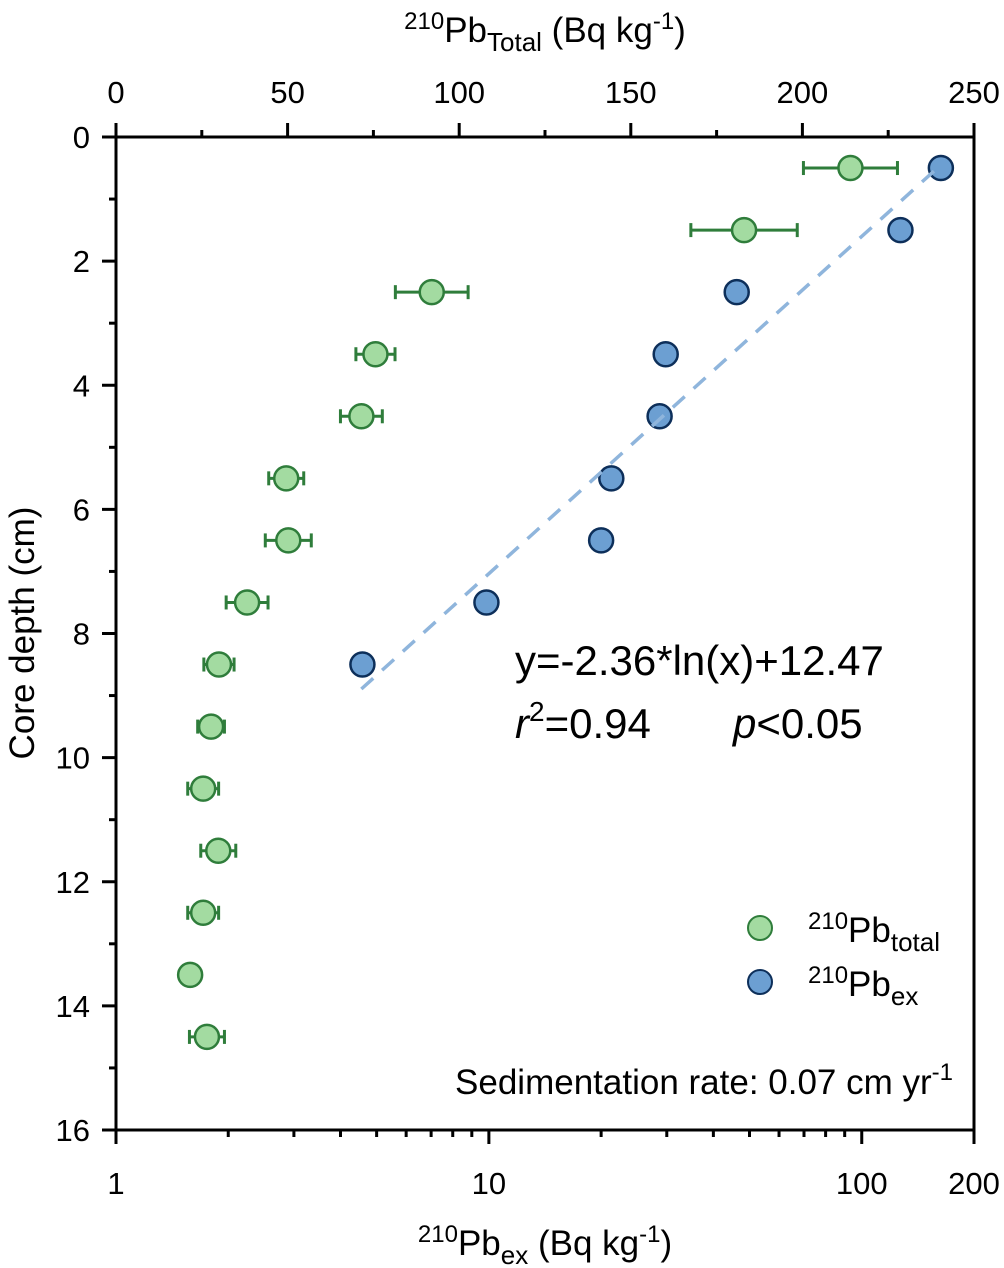  What do you see at coordinates (115, 92) in the screenshot?
I see `top-tick-label: 0` at bounding box center [115, 92].